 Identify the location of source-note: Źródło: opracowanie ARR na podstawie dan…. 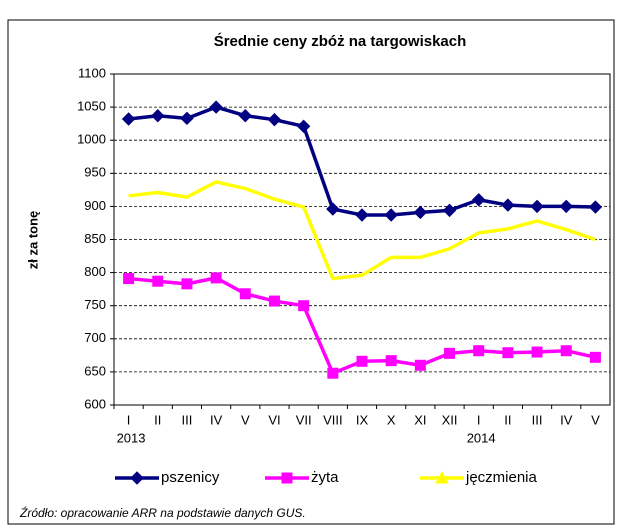
(162, 512).